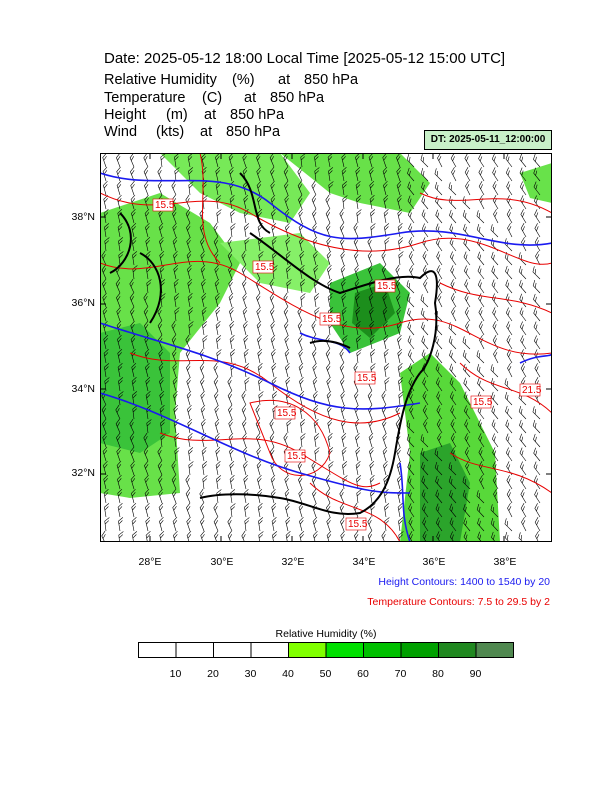  What do you see at coordinates (434, 562) in the screenshot?
I see `lon-label-36: 36°E` at bounding box center [434, 562].